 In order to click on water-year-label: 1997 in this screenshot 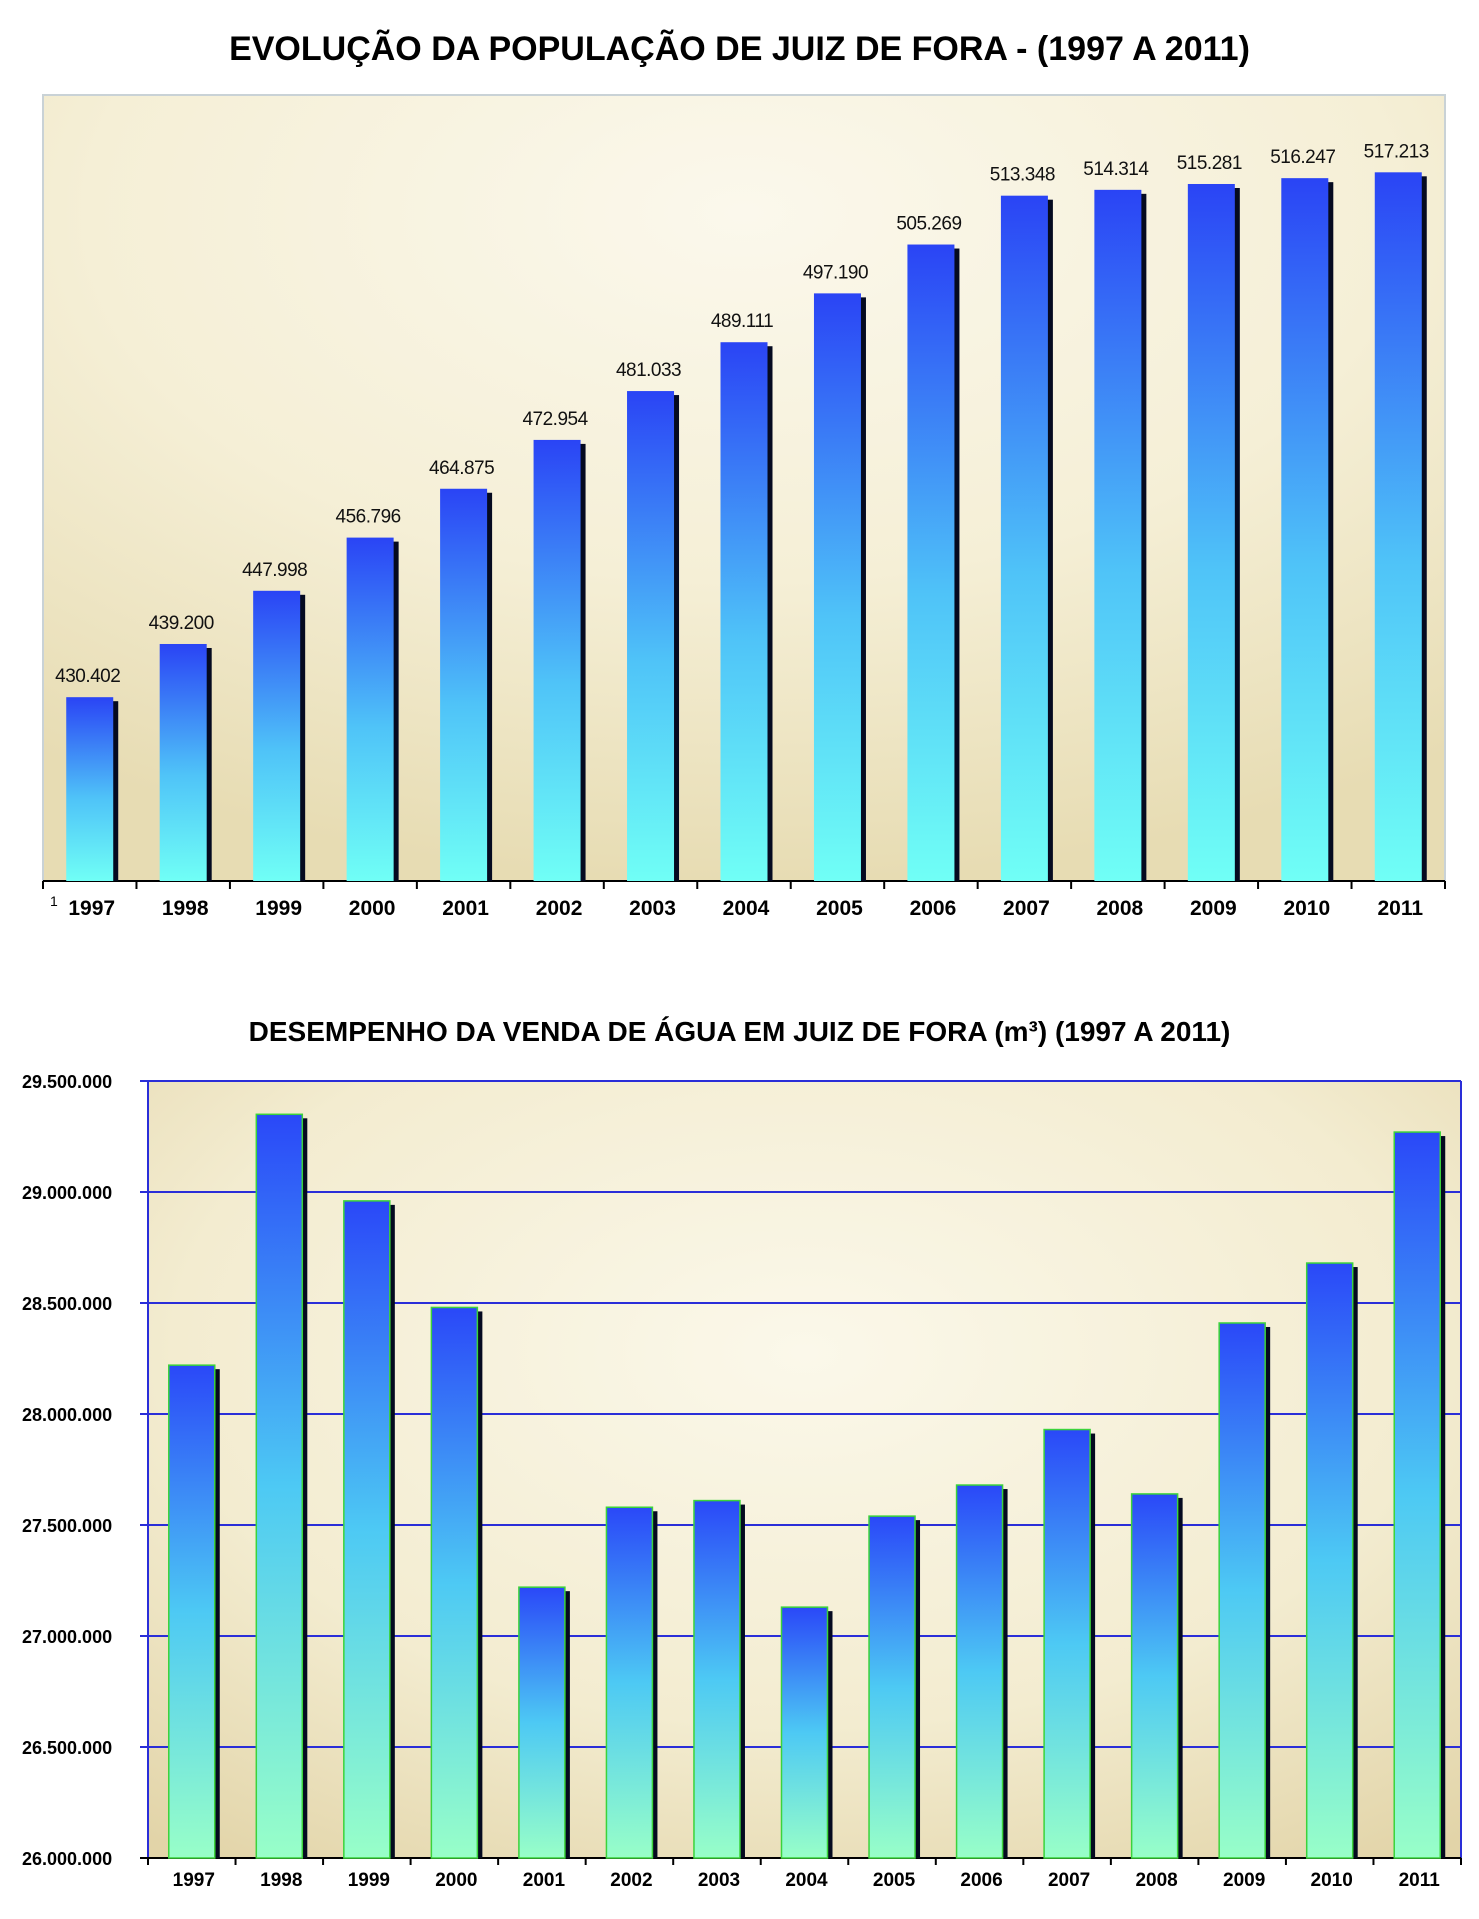, I will do `click(194, 1880)`.